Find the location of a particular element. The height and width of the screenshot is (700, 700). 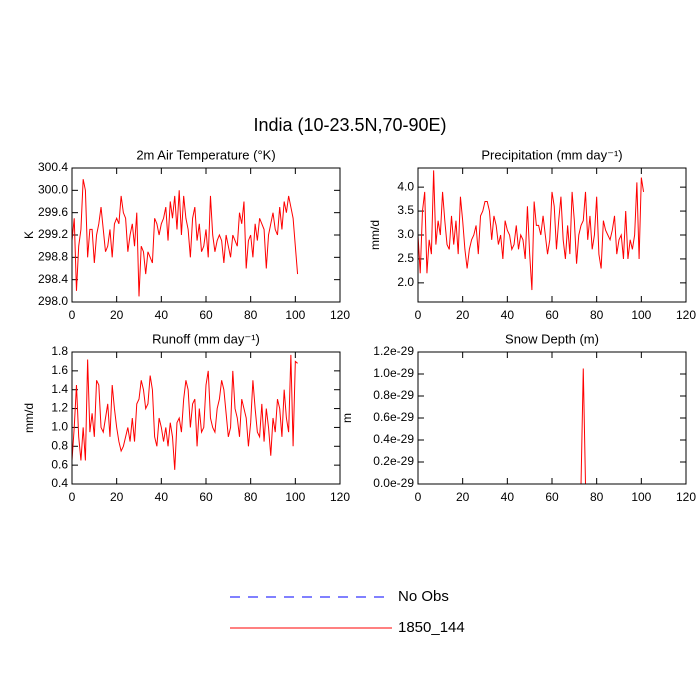

legend-label: No Obs is located at coordinates (423, 596).